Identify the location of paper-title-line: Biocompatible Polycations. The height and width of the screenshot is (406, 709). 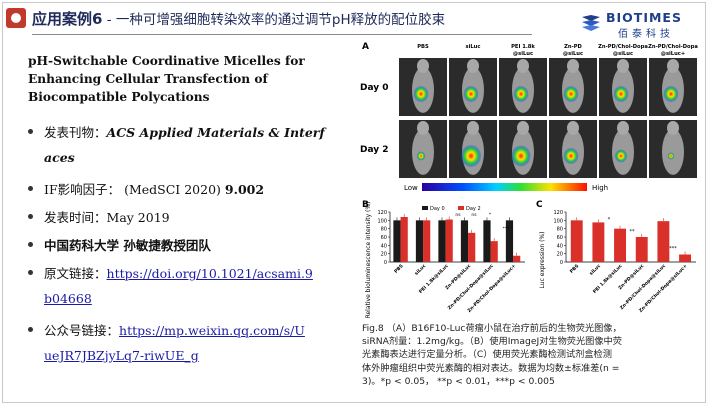
(119, 97).